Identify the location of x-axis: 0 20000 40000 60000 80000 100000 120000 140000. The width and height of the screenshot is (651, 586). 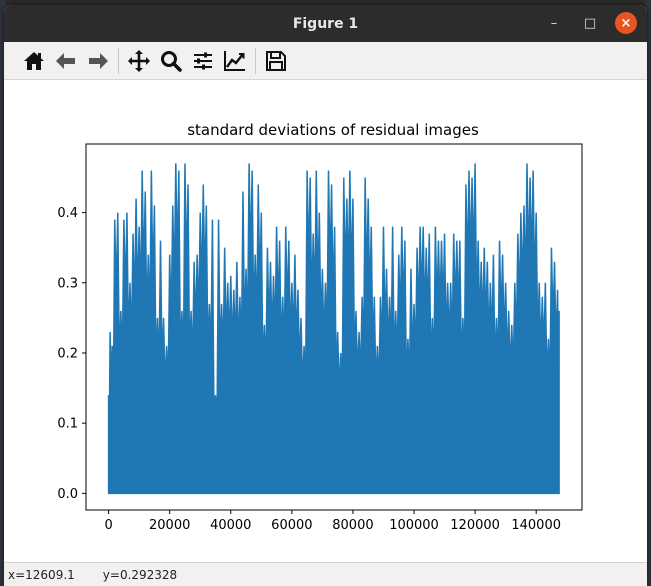
(332, 521).